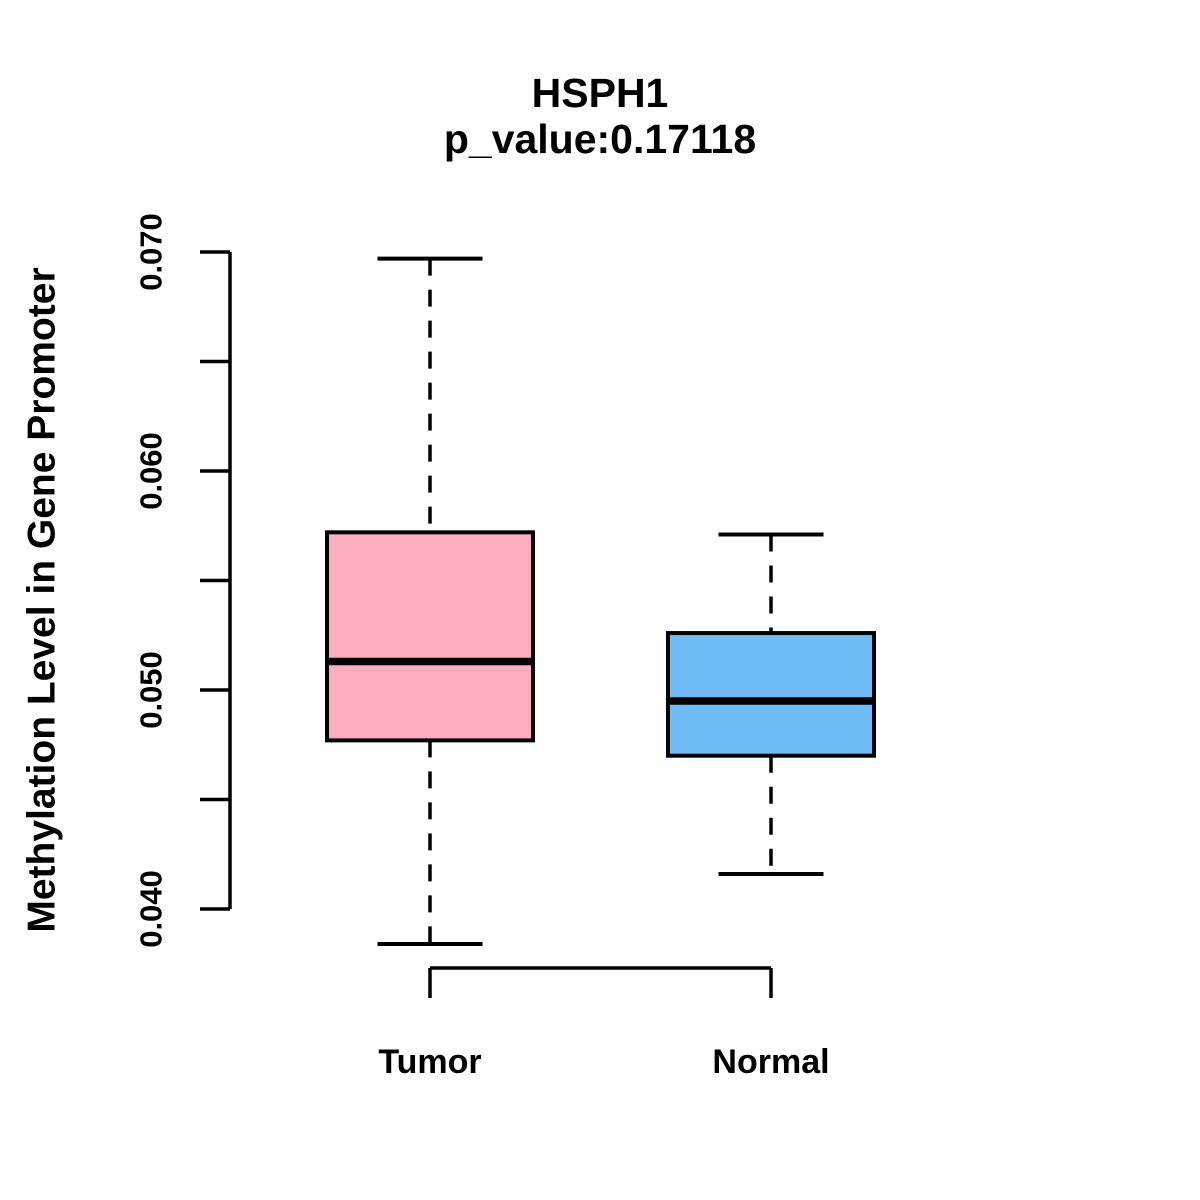  I want to click on y-axis-label: Methylation Level in Gene Promoter, so click(42, 599).